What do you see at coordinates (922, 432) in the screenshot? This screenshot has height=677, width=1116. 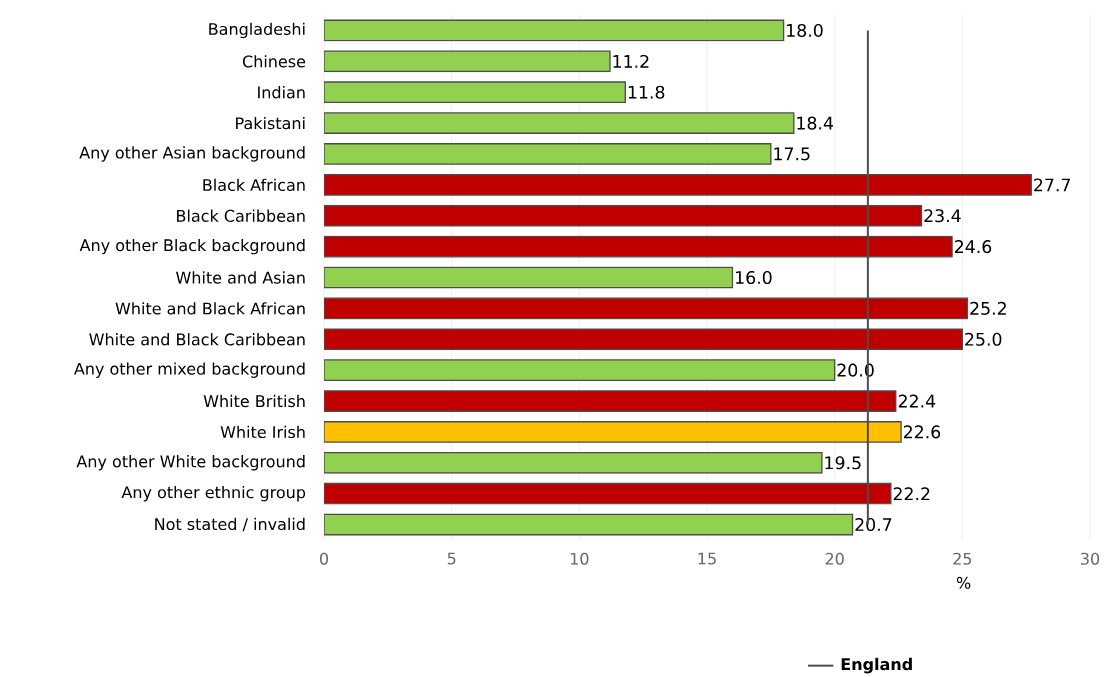 I see `data-label: 22.6` at bounding box center [922, 432].